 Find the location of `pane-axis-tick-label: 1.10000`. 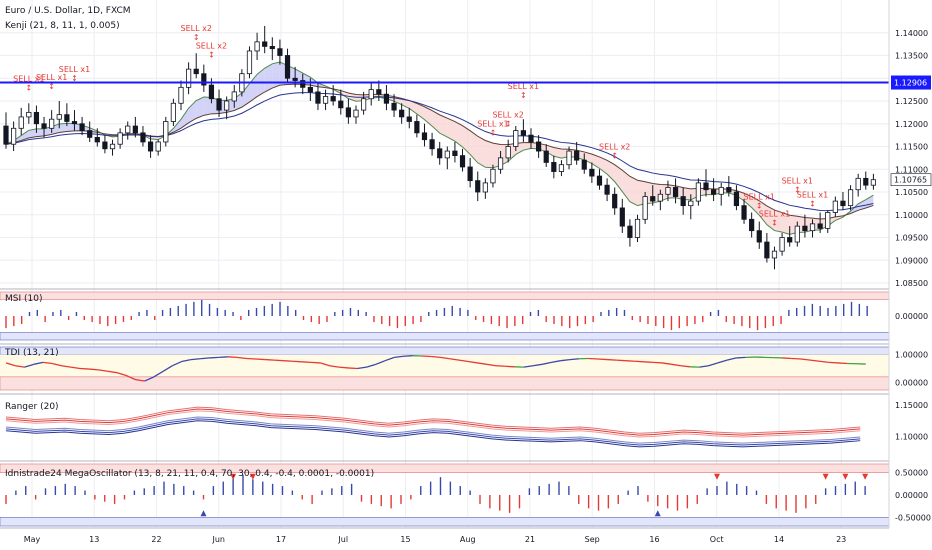

pane-axis-tick-label: 1.10000 is located at coordinates (911, 436).